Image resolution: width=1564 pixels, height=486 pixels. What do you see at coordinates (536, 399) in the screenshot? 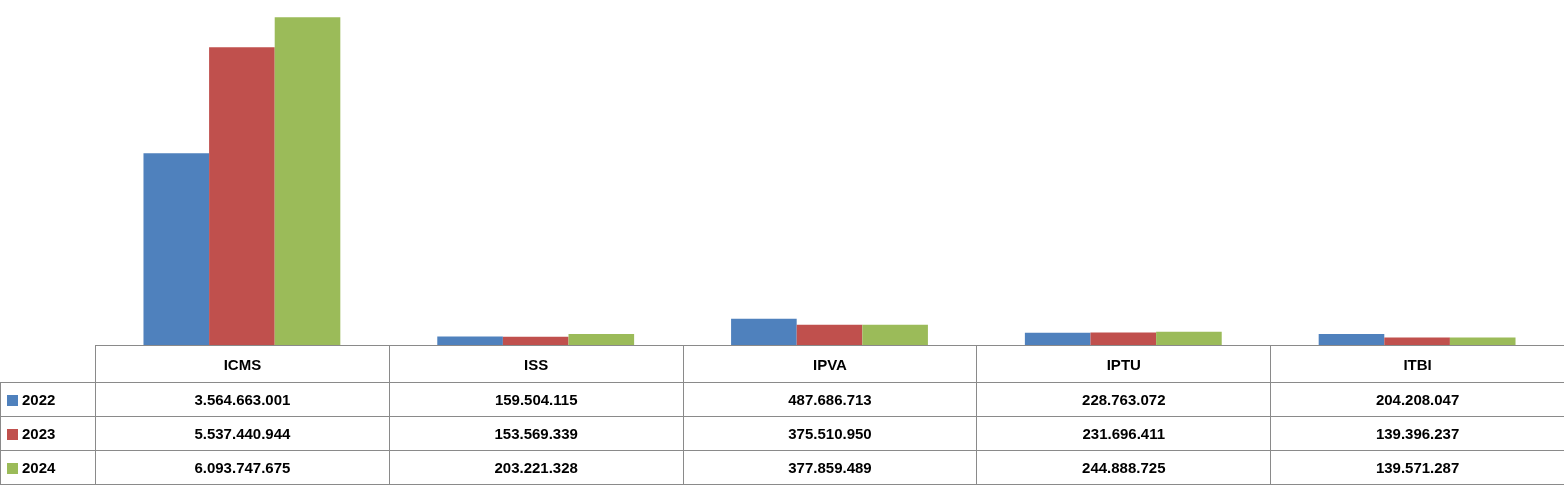
I see `data-label: 159.504.115` at bounding box center [536, 399].